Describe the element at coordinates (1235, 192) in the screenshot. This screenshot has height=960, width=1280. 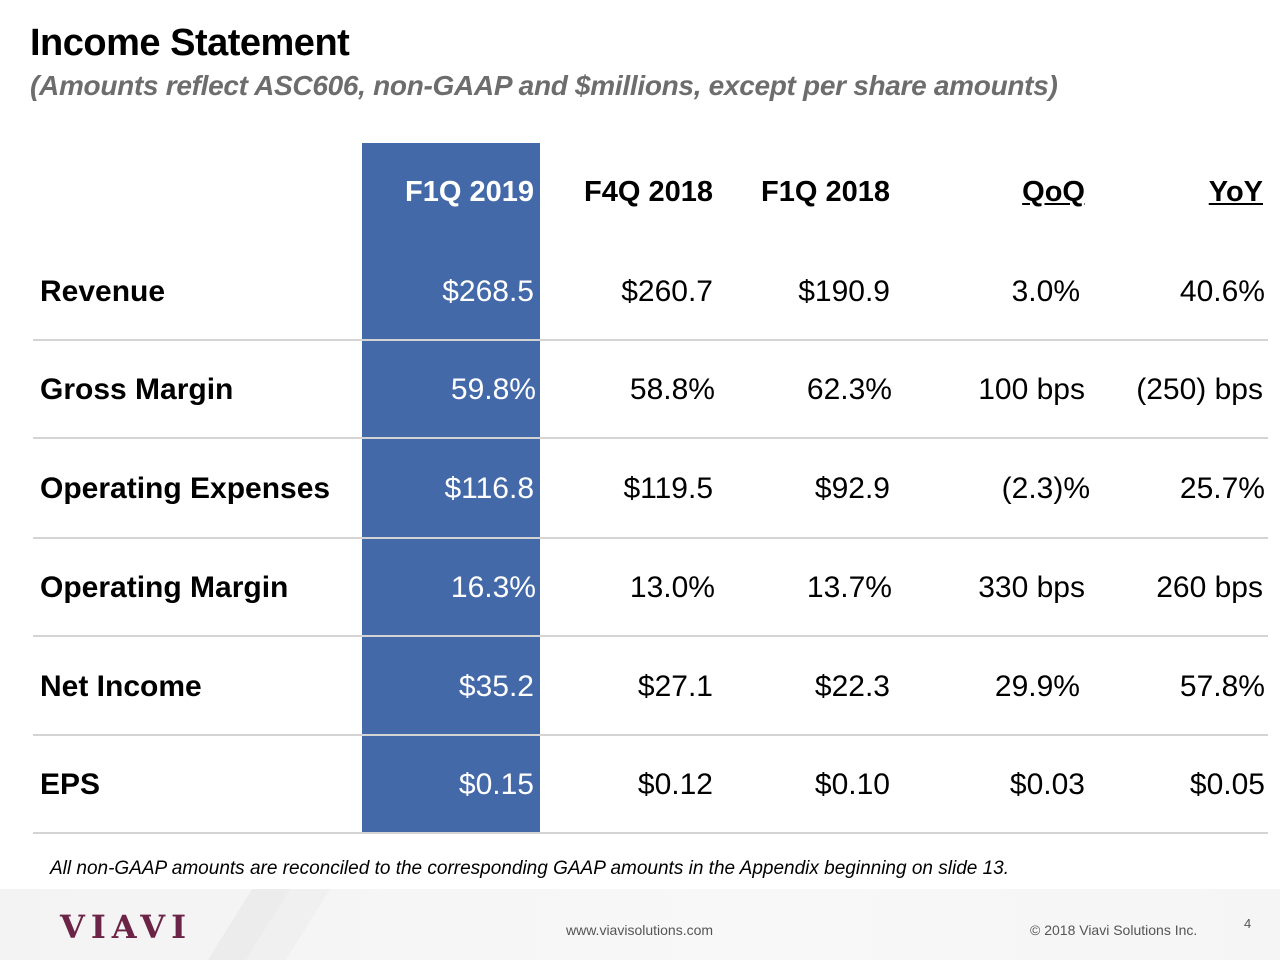
I see `column-header-yoy: YoY` at that location.